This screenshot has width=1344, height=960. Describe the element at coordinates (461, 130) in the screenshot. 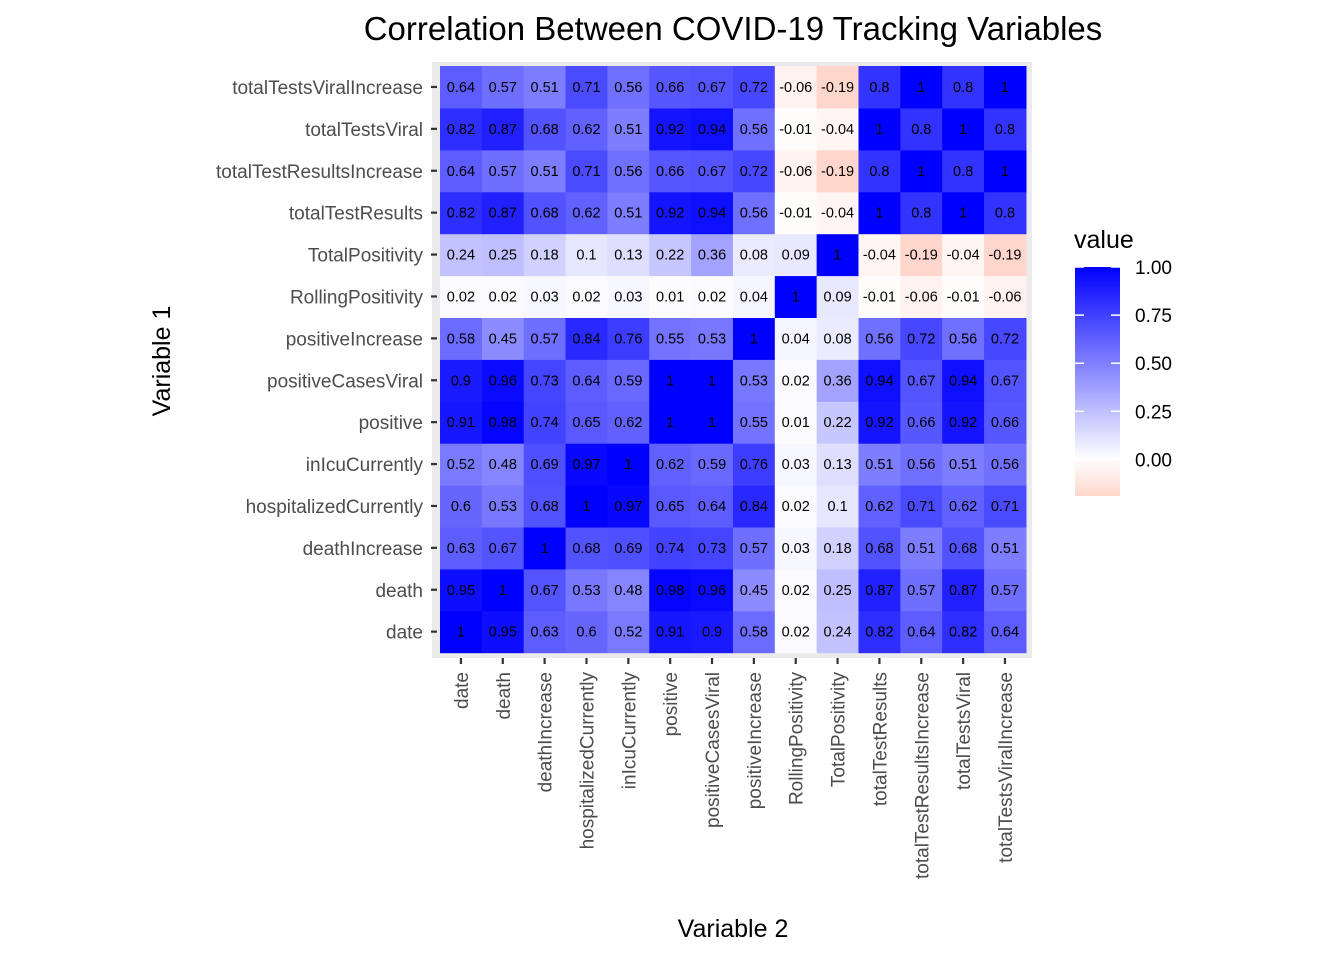

I see `cell-value-label: 0.82` at that location.